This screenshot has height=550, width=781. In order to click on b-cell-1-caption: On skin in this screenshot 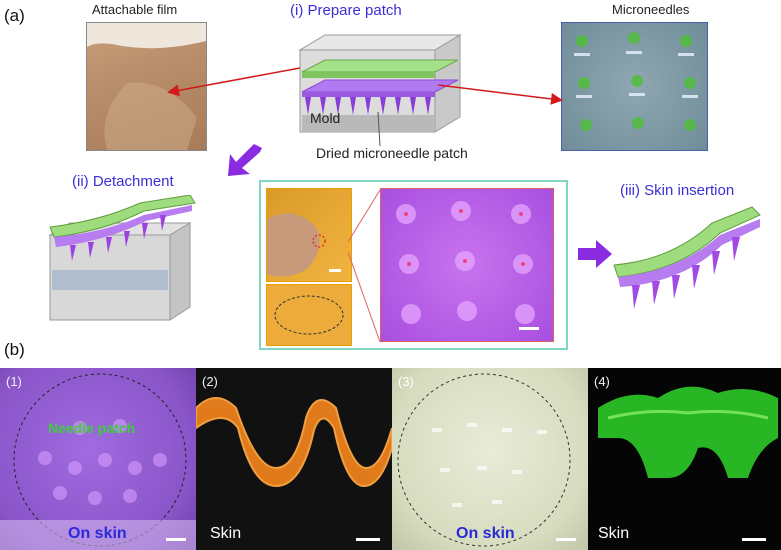, I will do `click(97, 533)`.